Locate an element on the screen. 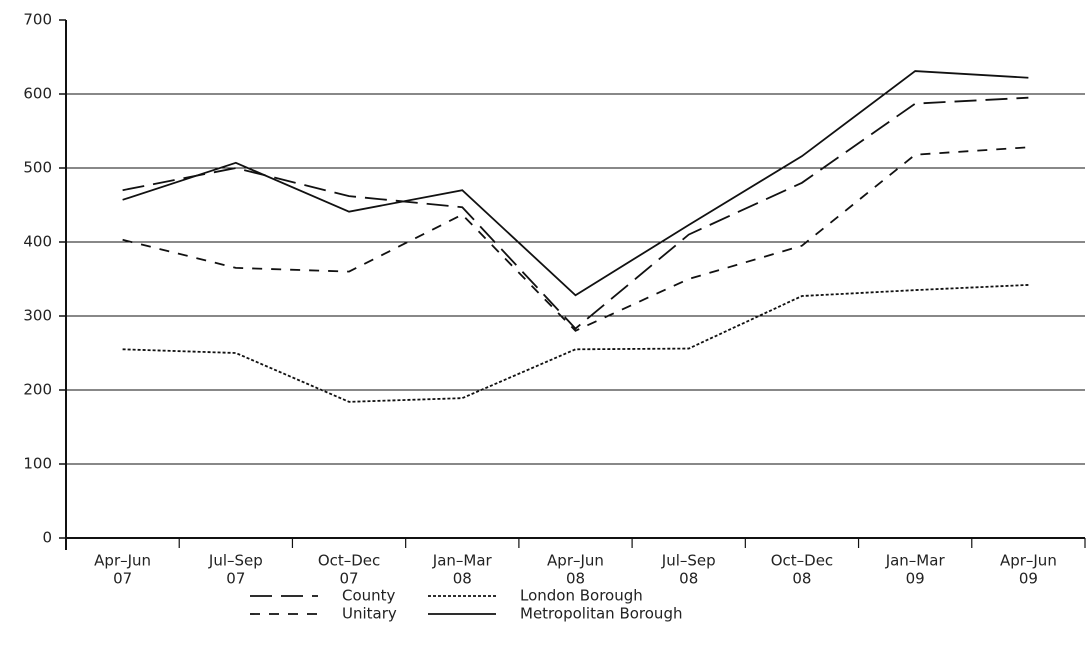 Image resolution: width=1089 pixels, height=655 pixels. y-tick-label: 200 is located at coordinates (37, 390).